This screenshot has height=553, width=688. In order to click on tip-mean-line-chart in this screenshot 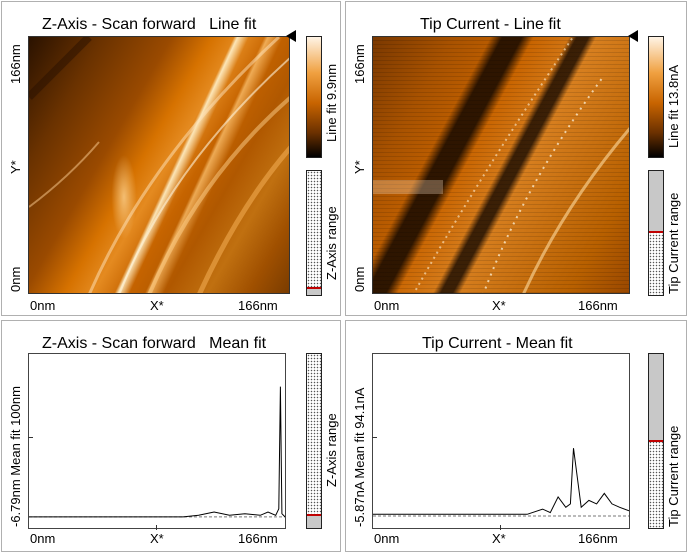, I will do `click(501, 482)`.